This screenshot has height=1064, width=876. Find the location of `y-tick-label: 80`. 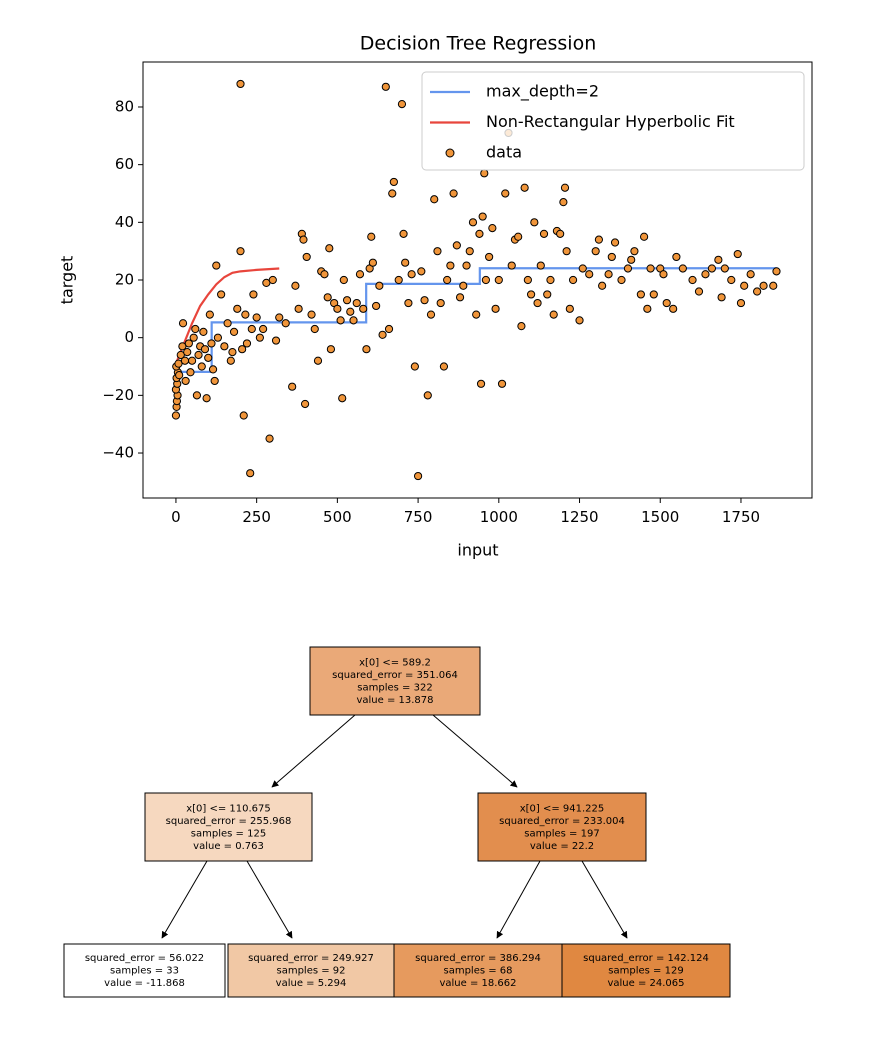

y-tick-label: 80 is located at coordinates (124, 106).